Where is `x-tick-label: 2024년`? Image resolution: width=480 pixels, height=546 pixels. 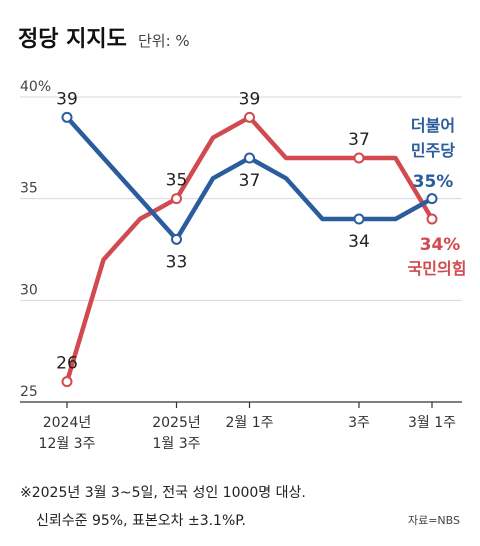 x-tick-label: 2024년 is located at coordinates (67, 423).